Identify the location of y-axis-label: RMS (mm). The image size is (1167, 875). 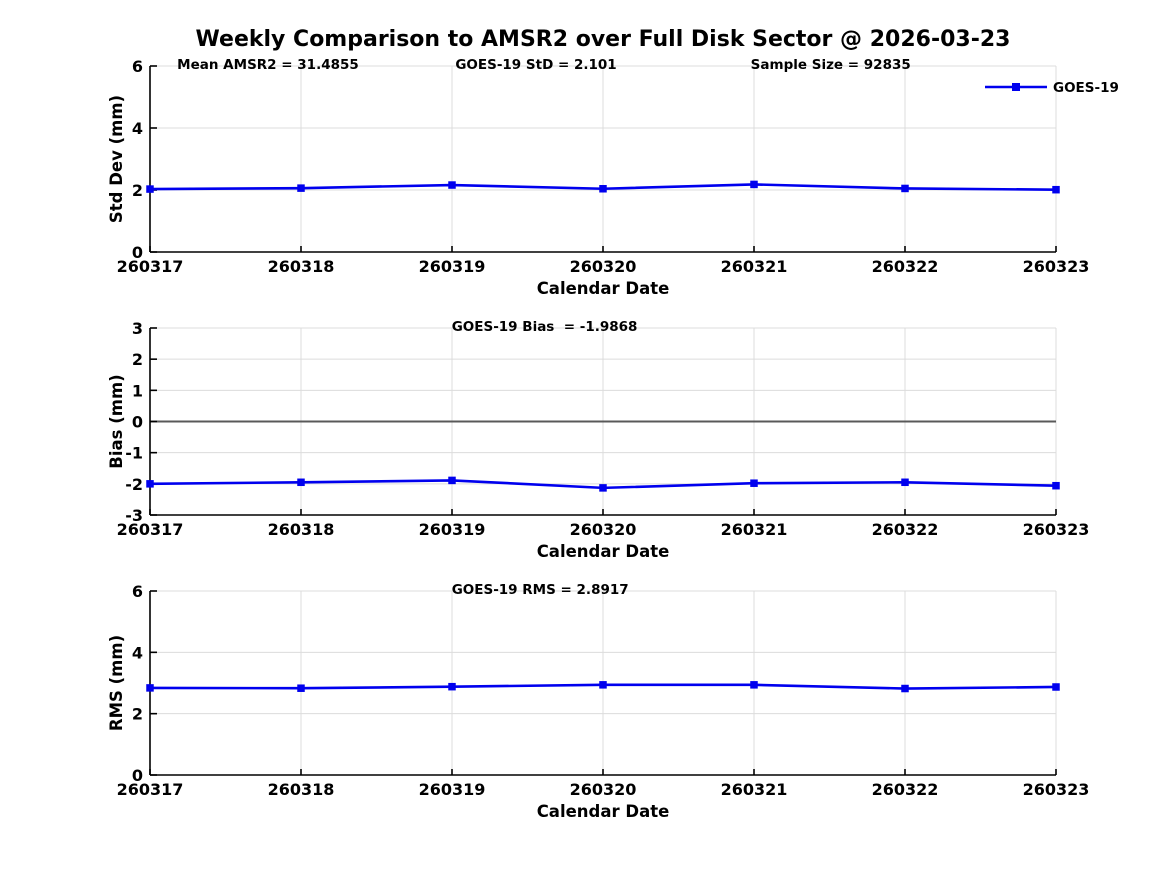
(116, 683).